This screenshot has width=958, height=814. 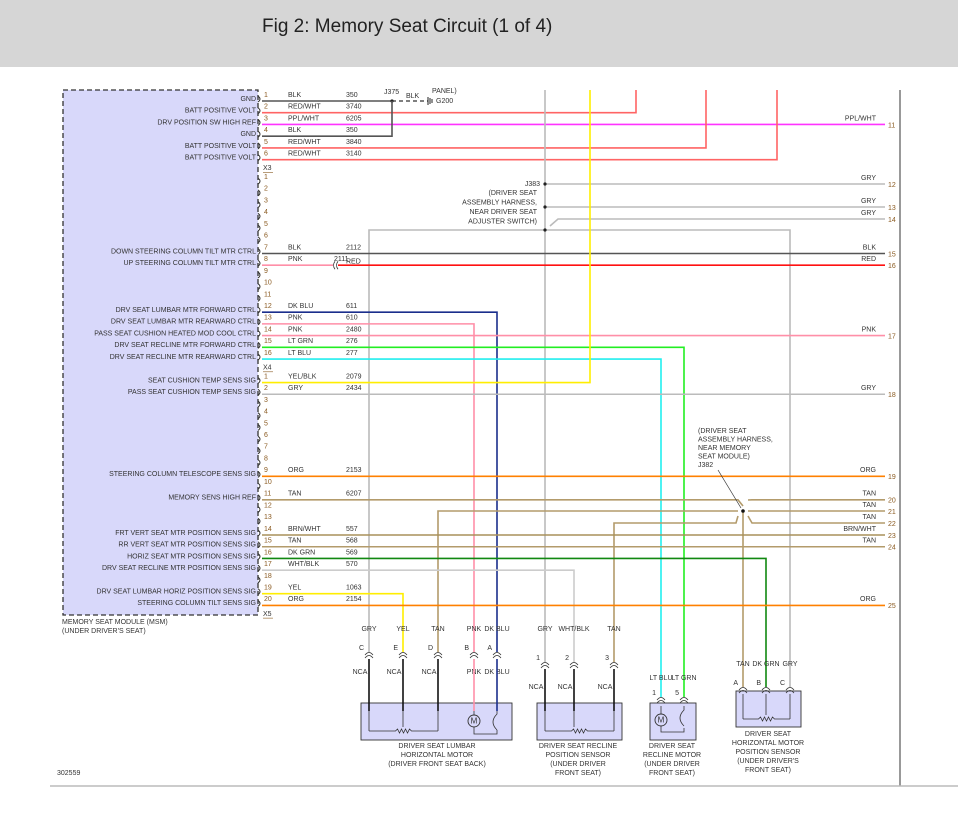 What do you see at coordinates (354, 142) in the screenshot?
I see `circuit-number: 3840` at bounding box center [354, 142].